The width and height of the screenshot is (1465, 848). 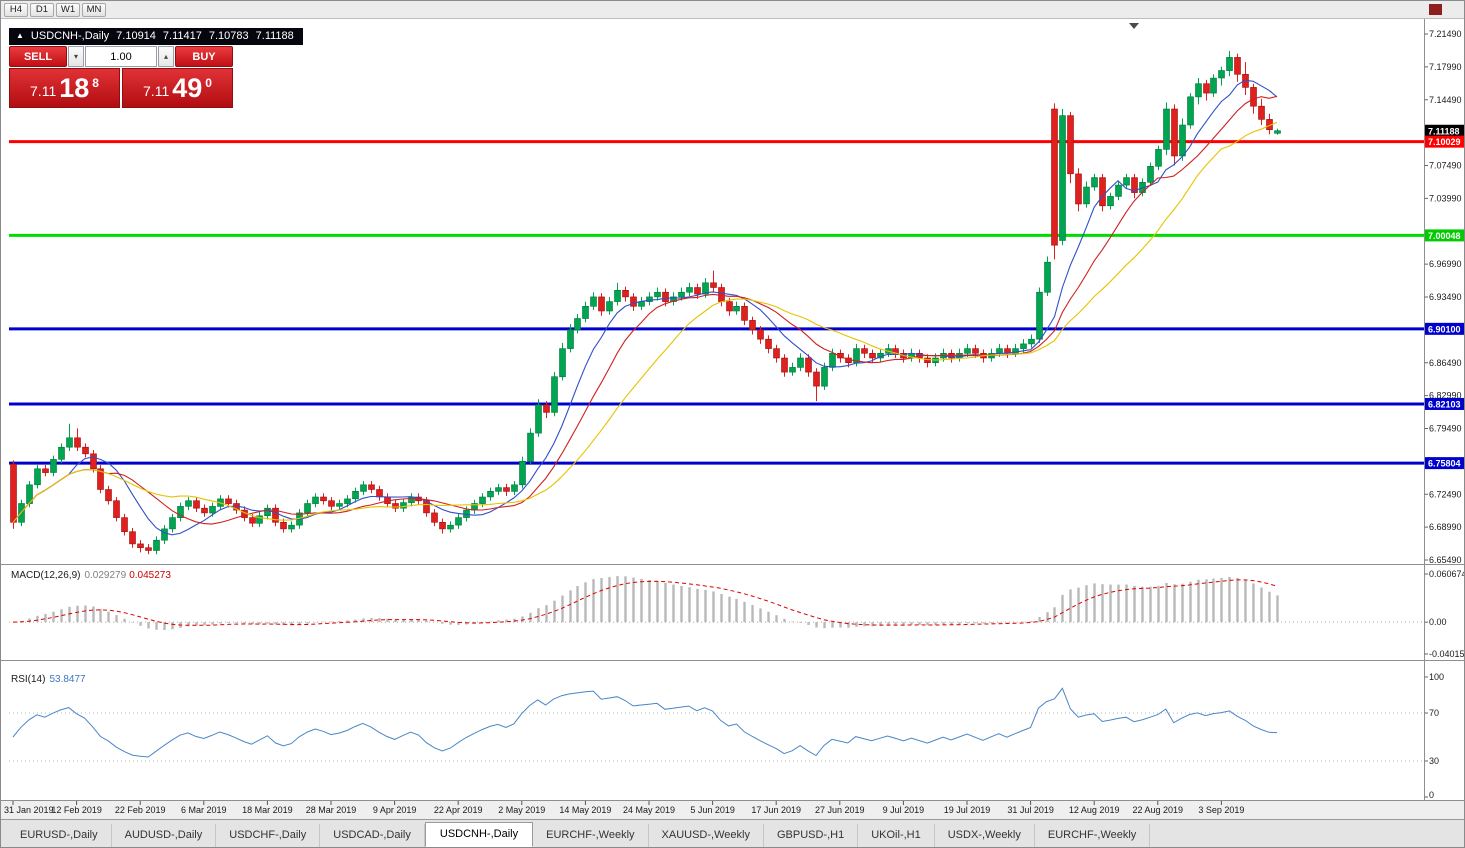 I want to click on svg-text: 3 Sep 2019, so click(x=1221, y=810).